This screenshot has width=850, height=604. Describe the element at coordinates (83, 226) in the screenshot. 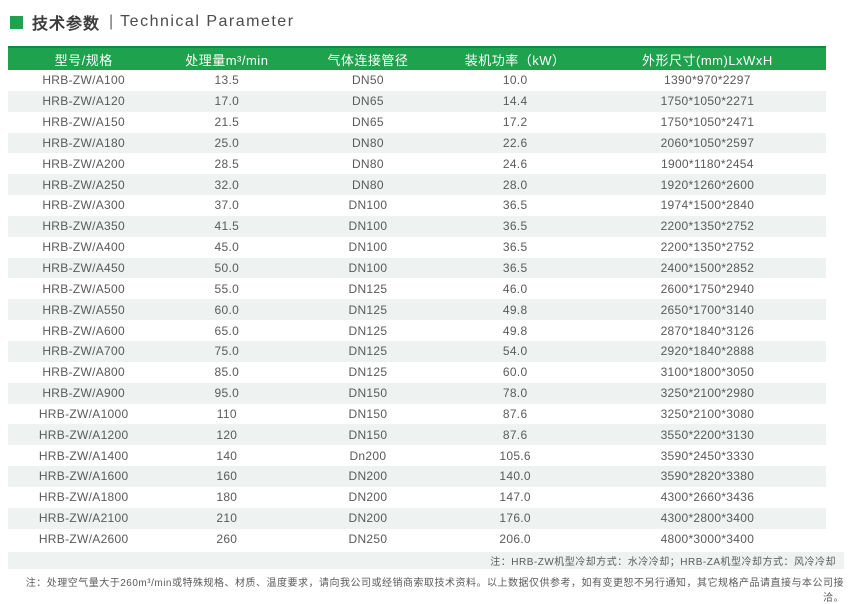

I see `table-cell: HRB-ZW/A350` at that location.